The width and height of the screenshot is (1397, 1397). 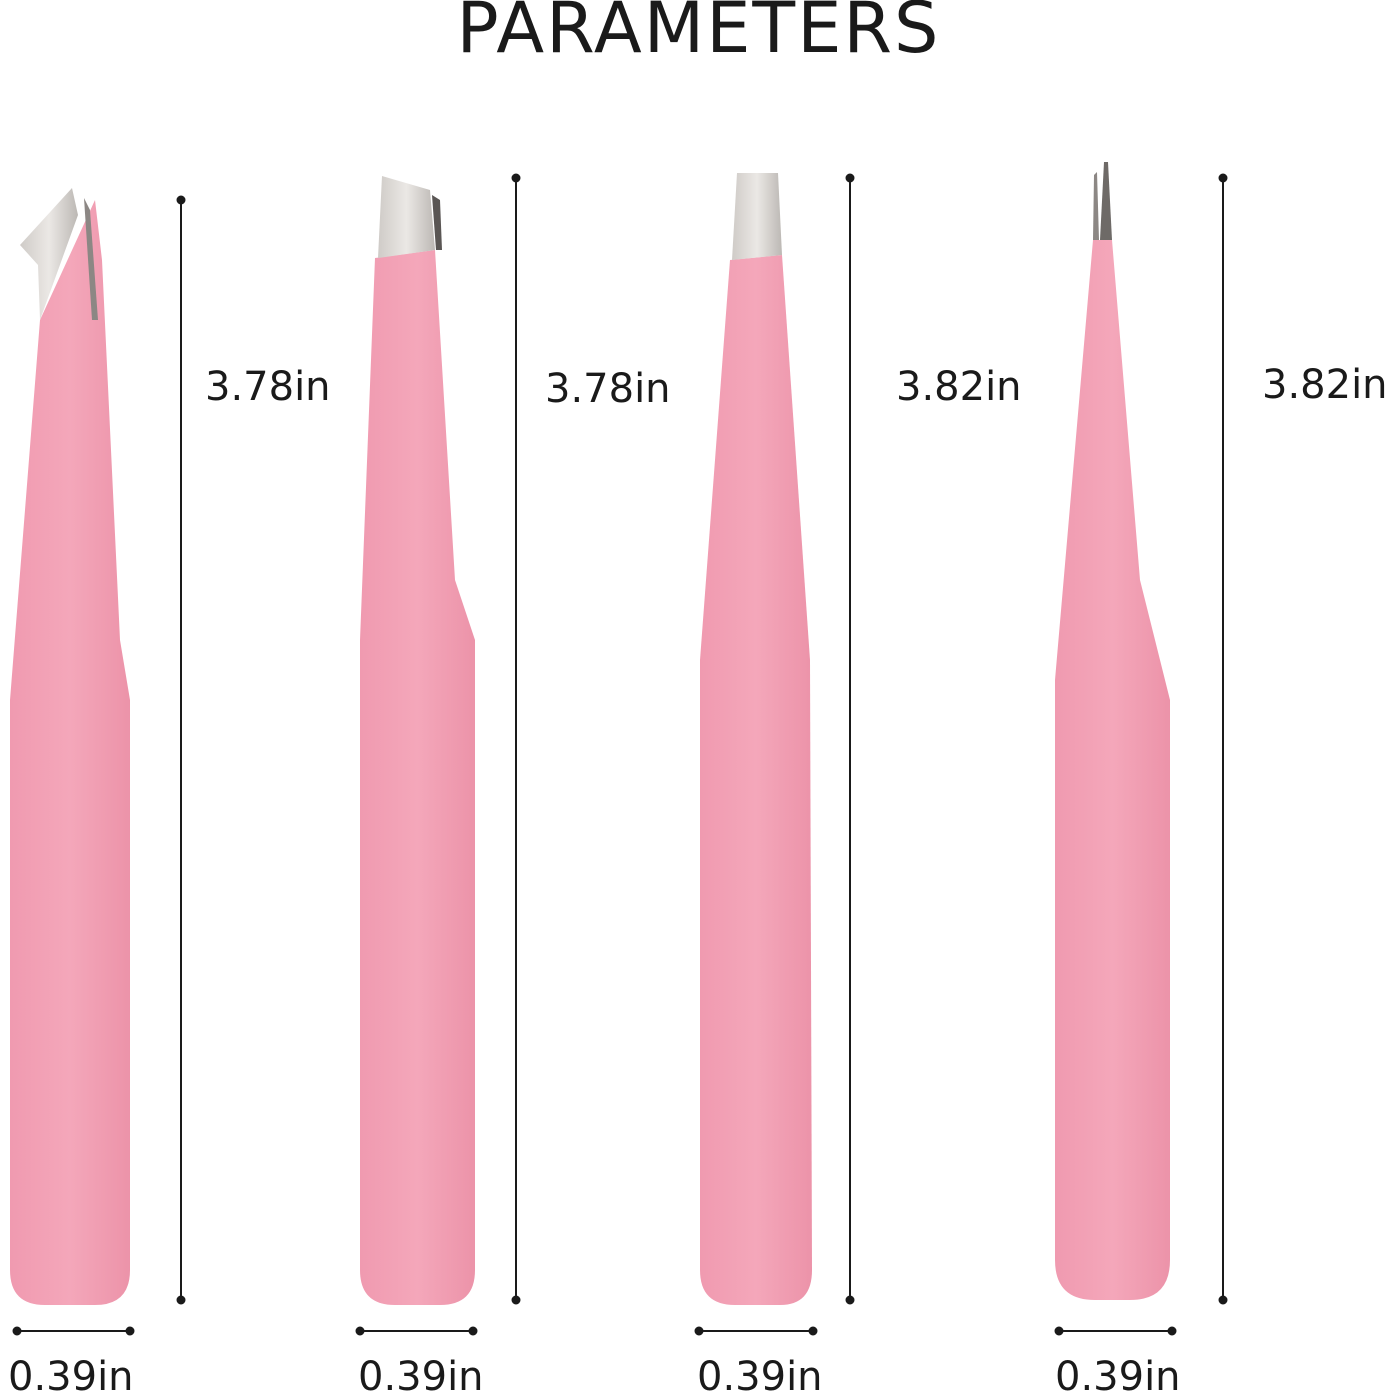 What do you see at coordinates (1112, 731) in the screenshot?
I see `tweezer-pointed` at bounding box center [1112, 731].